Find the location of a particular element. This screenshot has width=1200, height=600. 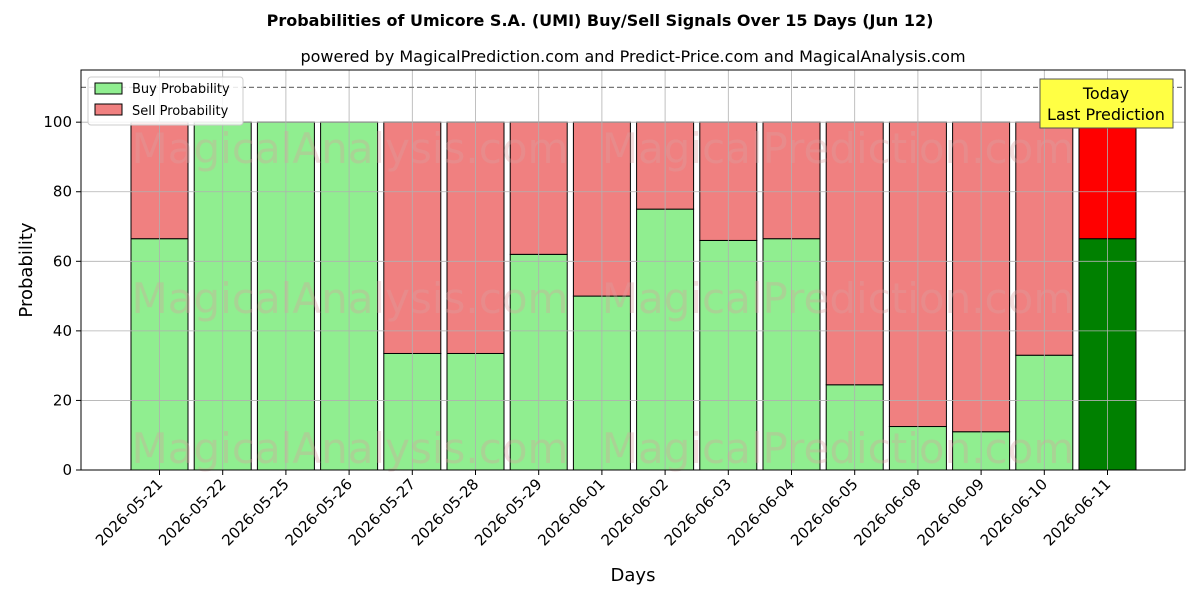

x-tick-label: 2026-06-05 is located at coordinates (824, 512).